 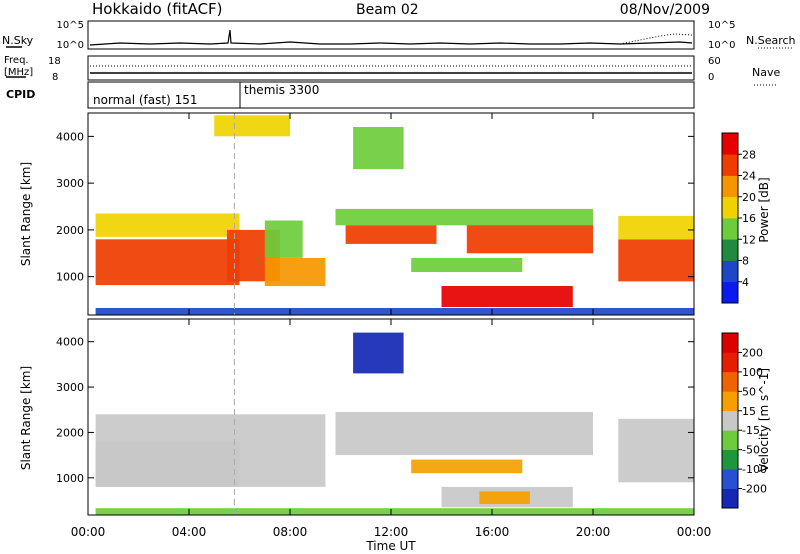 What do you see at coordinates (70, 277) in the screenshot?
I see `power-ytick-label-1000: 1000` at bounding box center [70, 277].